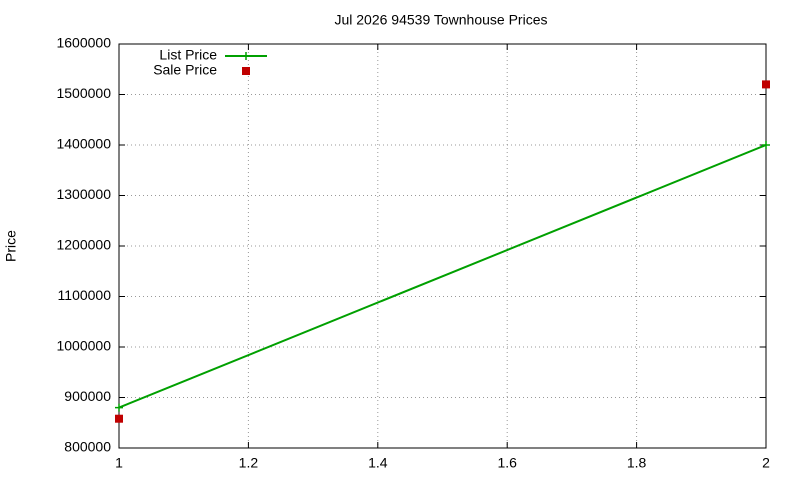  What do you see at coordinates (87, 396) in the screenshot?
I see `y-tick-label: 900000` at bounding box center [87, 396].